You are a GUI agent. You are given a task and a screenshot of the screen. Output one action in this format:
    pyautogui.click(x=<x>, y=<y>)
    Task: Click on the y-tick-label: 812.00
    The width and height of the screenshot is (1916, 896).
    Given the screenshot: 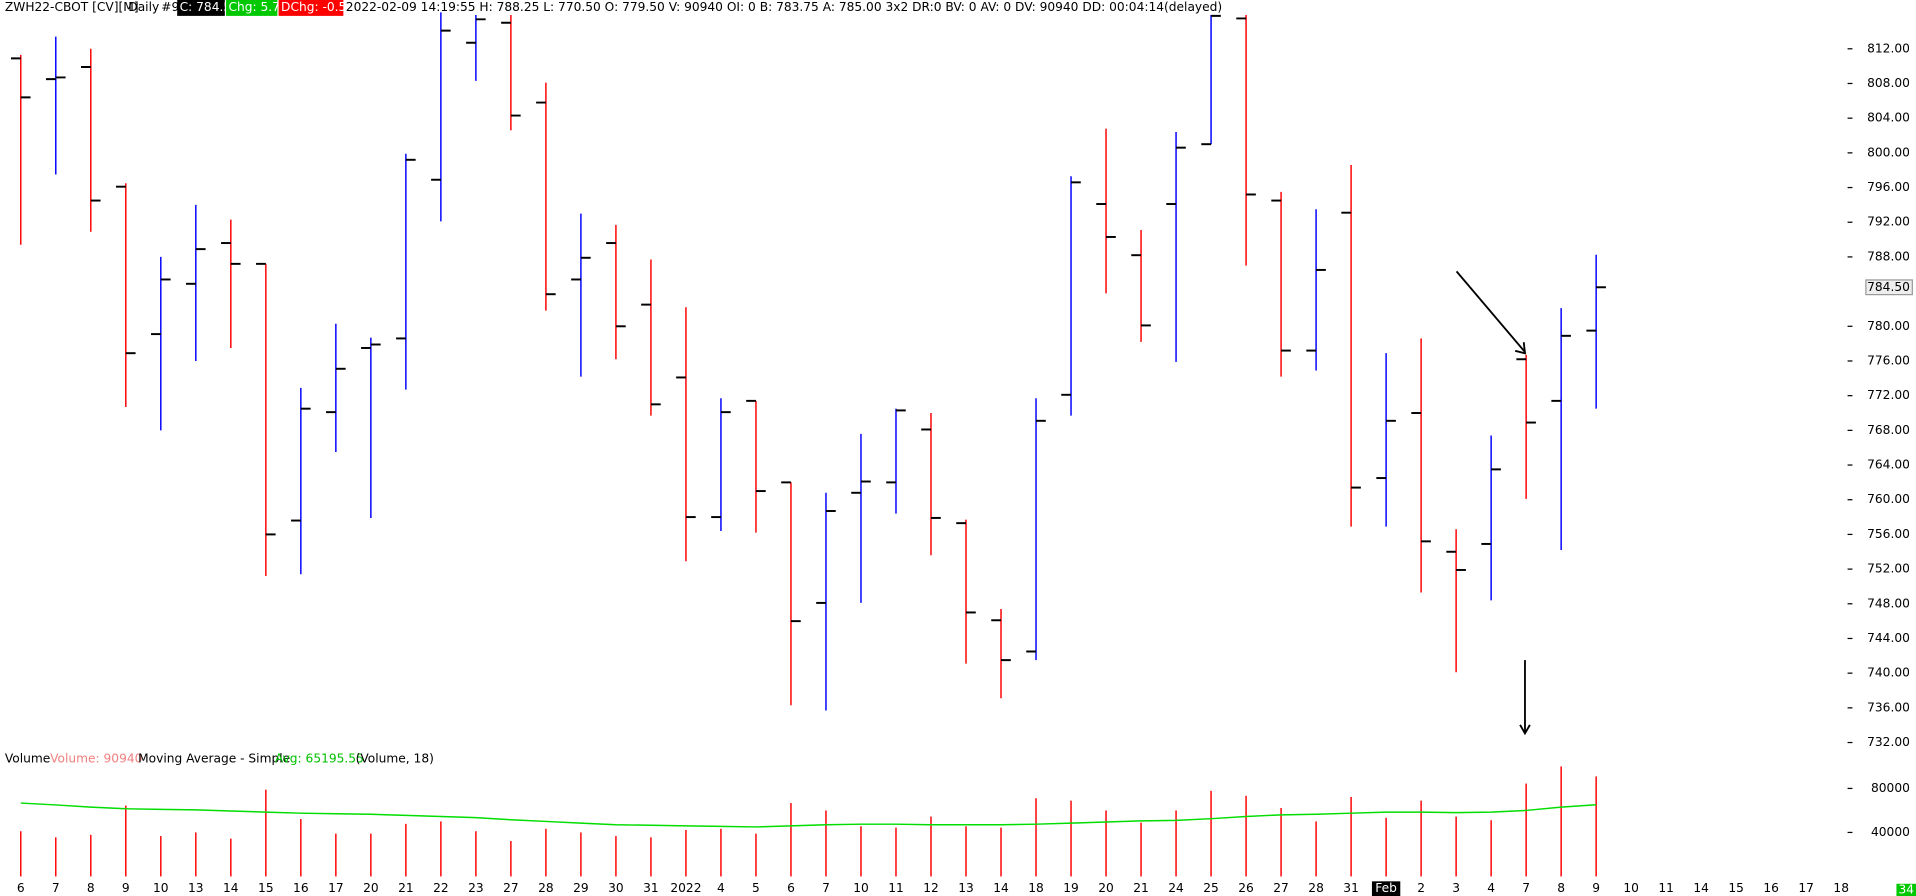 What is the action you would take?
    pyautogui.click(x=1888, y=48)
    